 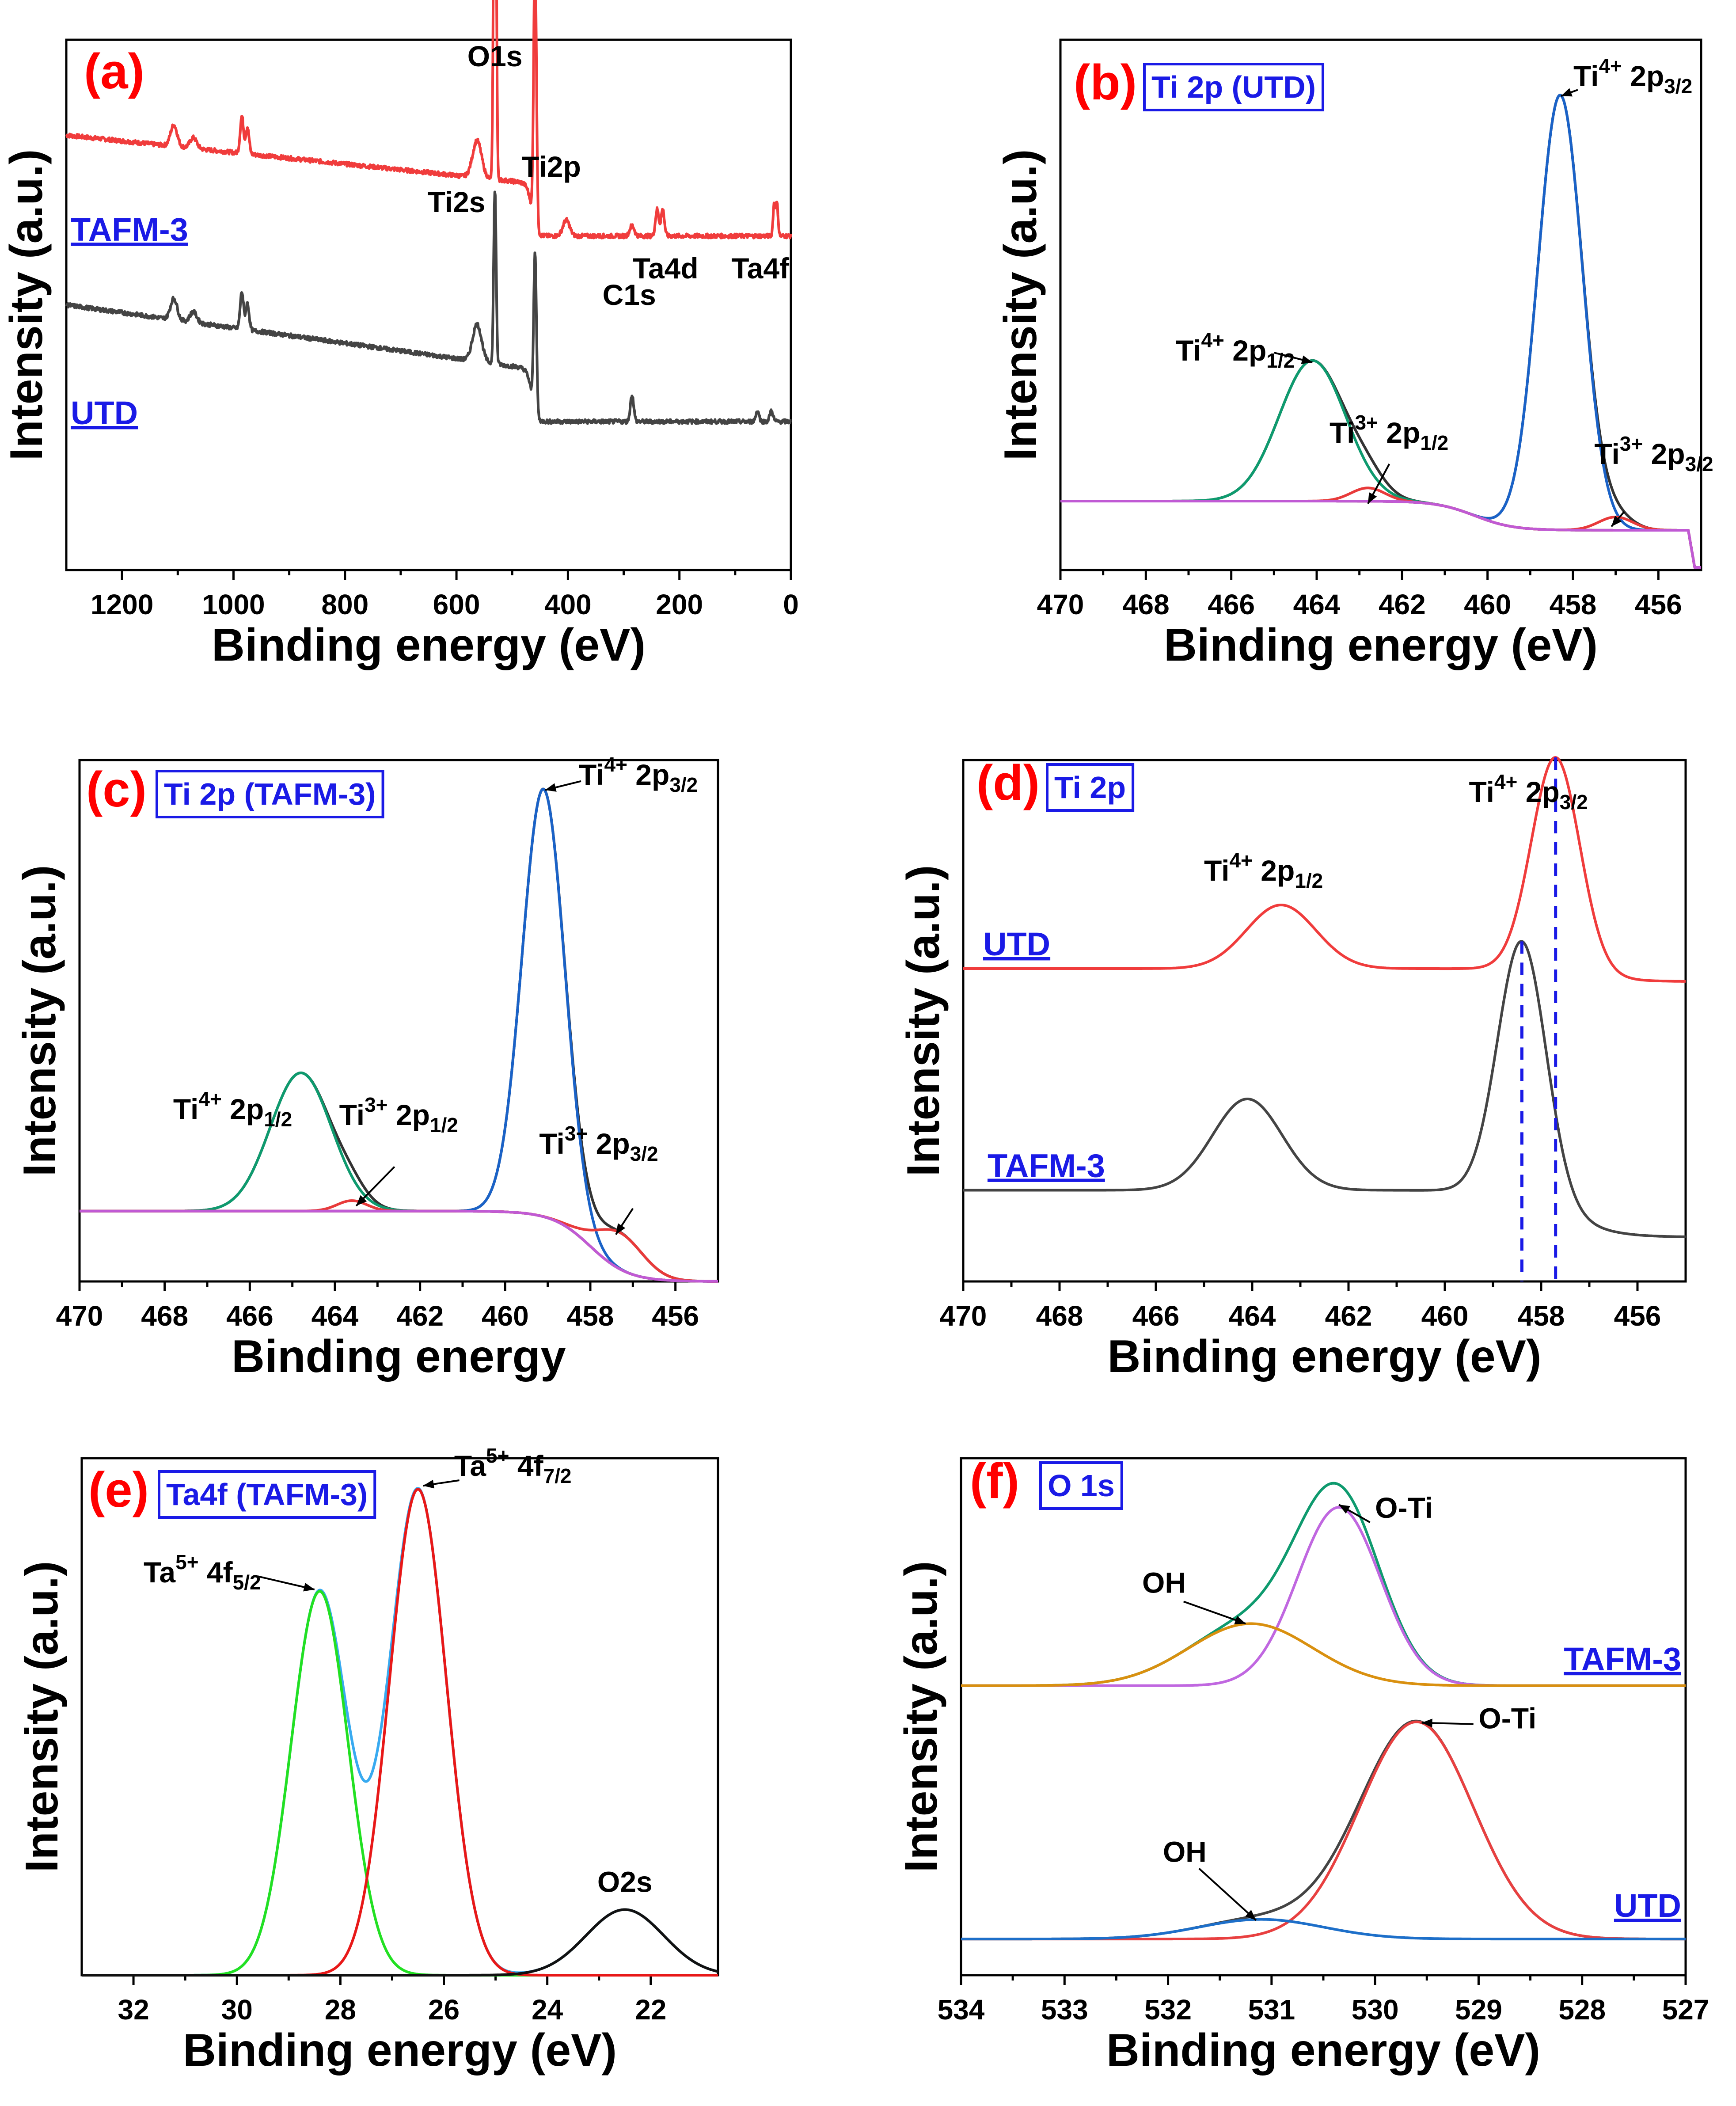 I want to click on panel-a-peak-label-ti2p: Ti2p, so click(x=551, y=166).